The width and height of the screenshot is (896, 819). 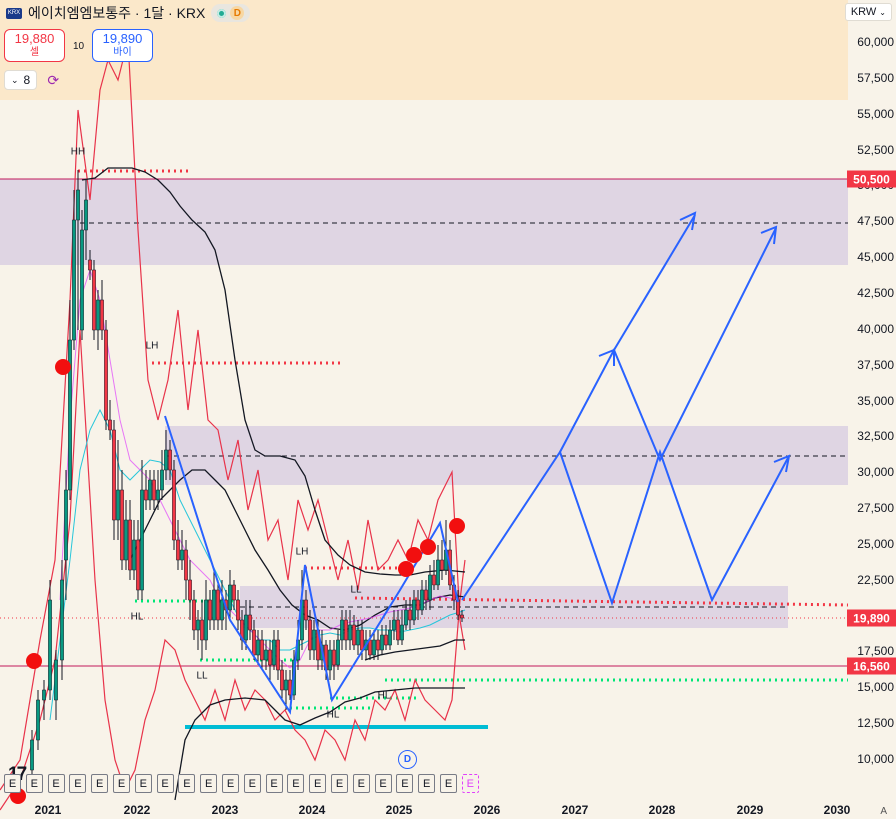 What do you see at coordinates (668, 345) in the screenshot?
I see `projection-path-mid` at bounding box center [668, 345].